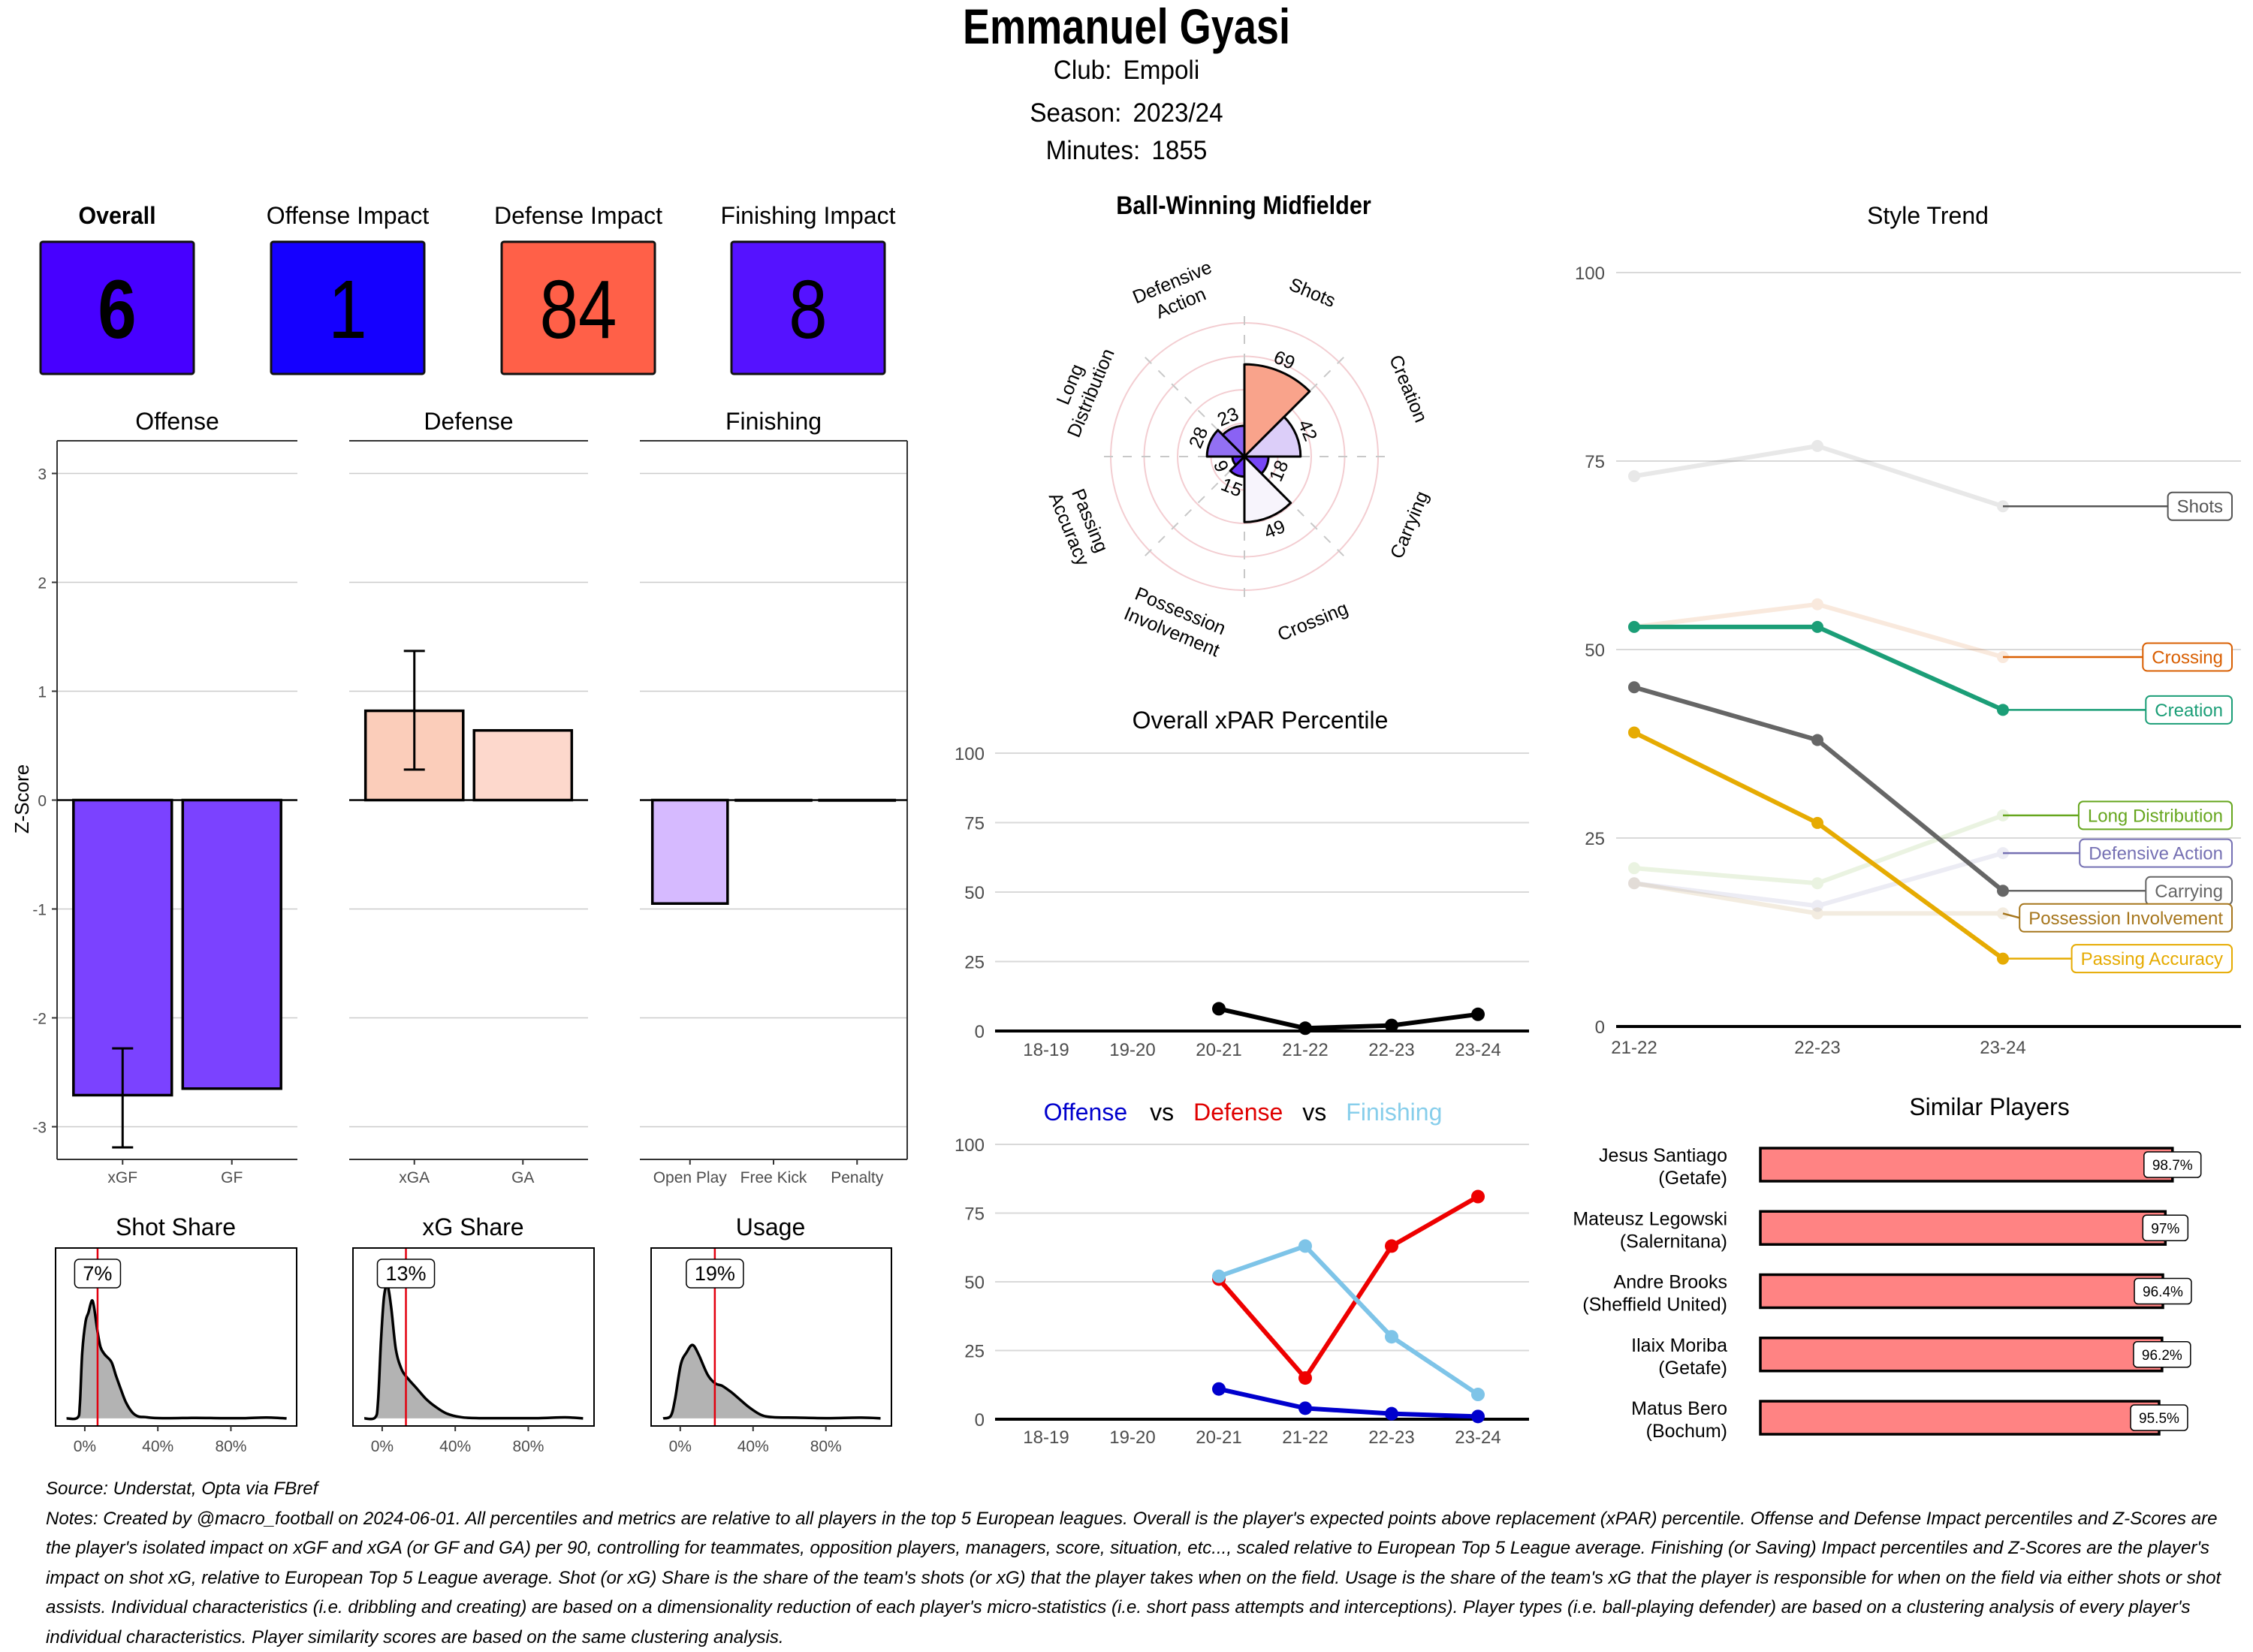 This screenshot has height=1652, width=2253. Describe the element at coordinates (1989, 1106) in the screenshot. I see `chart-title: Similar Players` at that location.